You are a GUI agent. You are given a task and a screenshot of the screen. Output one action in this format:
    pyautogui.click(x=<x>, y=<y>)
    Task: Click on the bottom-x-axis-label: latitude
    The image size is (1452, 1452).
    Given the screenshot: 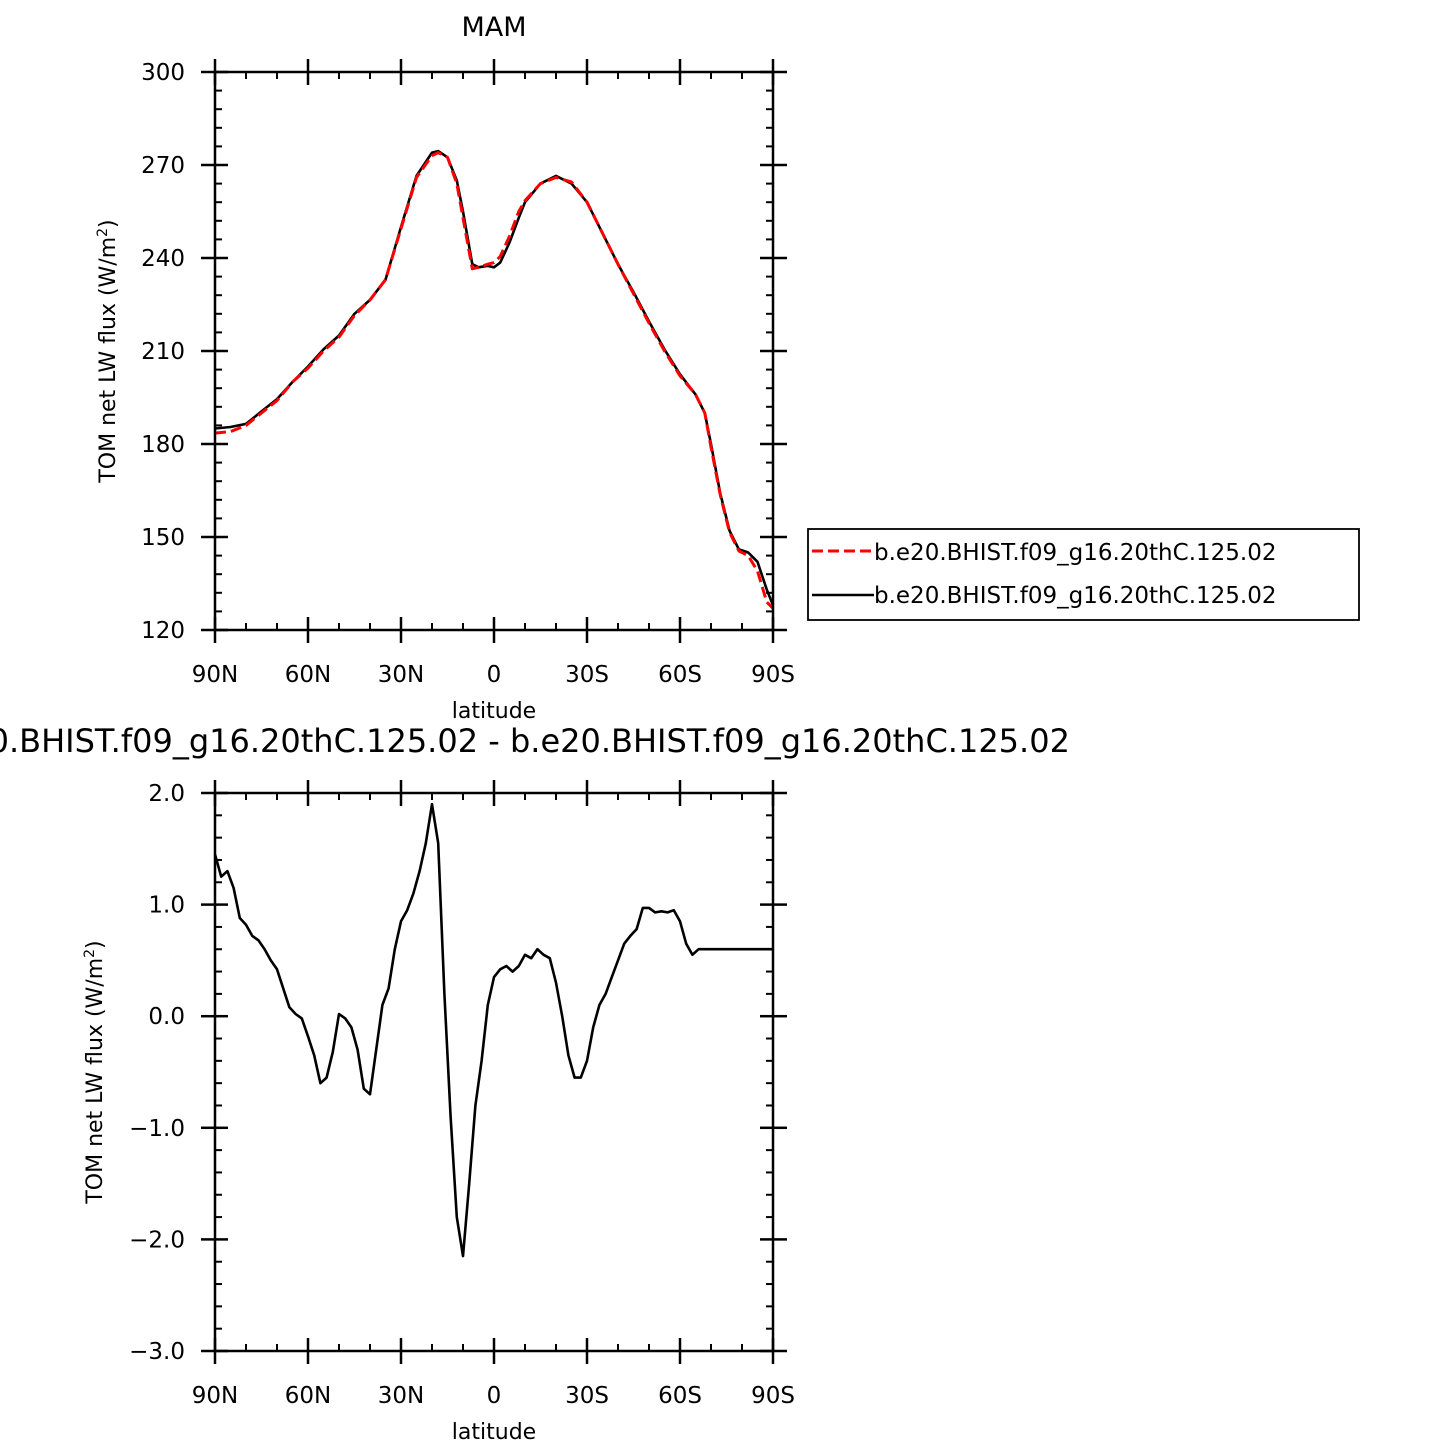 What is the action you would take?
    pyautogui.click(x=494, y=1432)
    